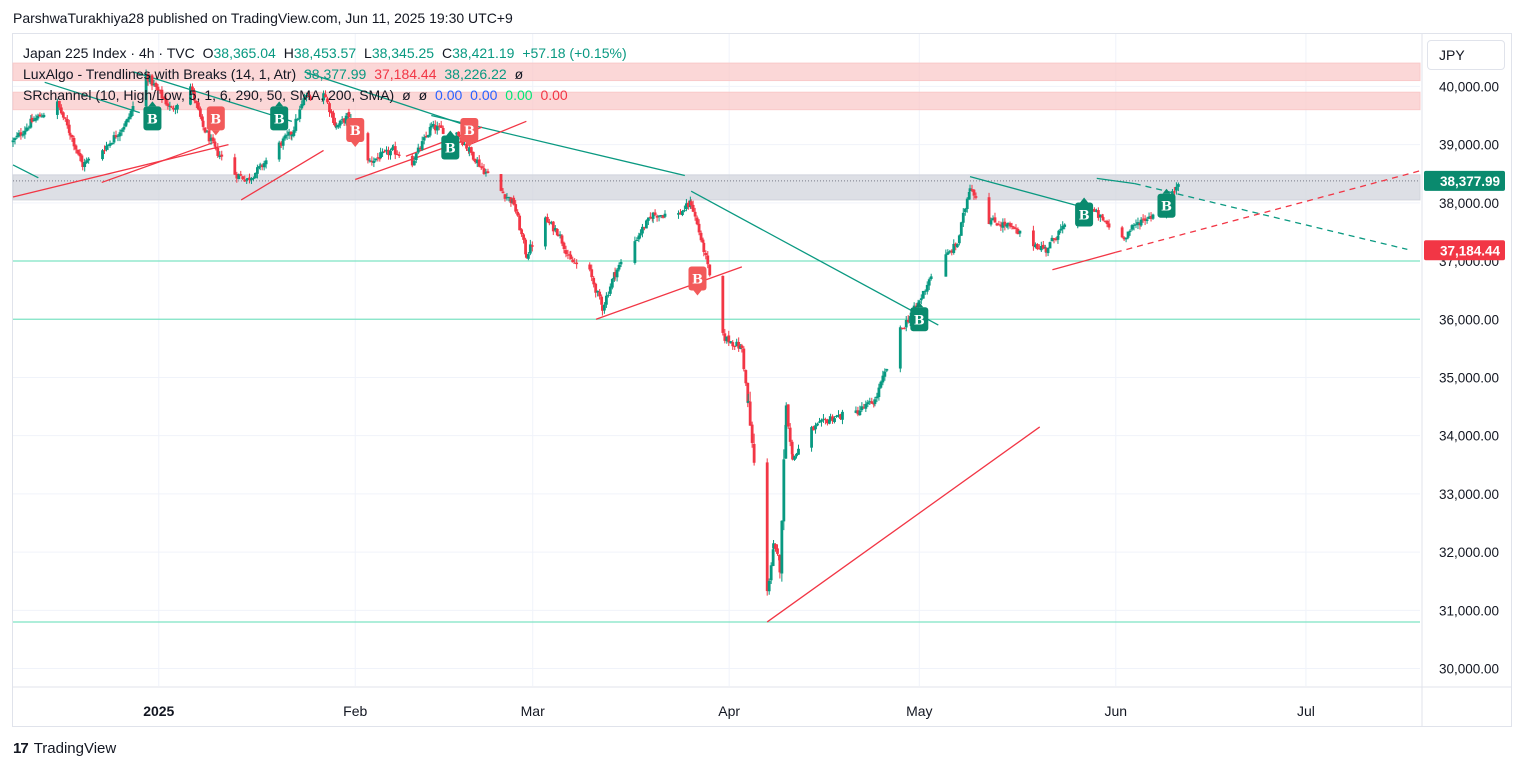  What do you see at coordinates (159, 162) in the screenshot?
I see `trendline-support` at bounding box center [159, 162].